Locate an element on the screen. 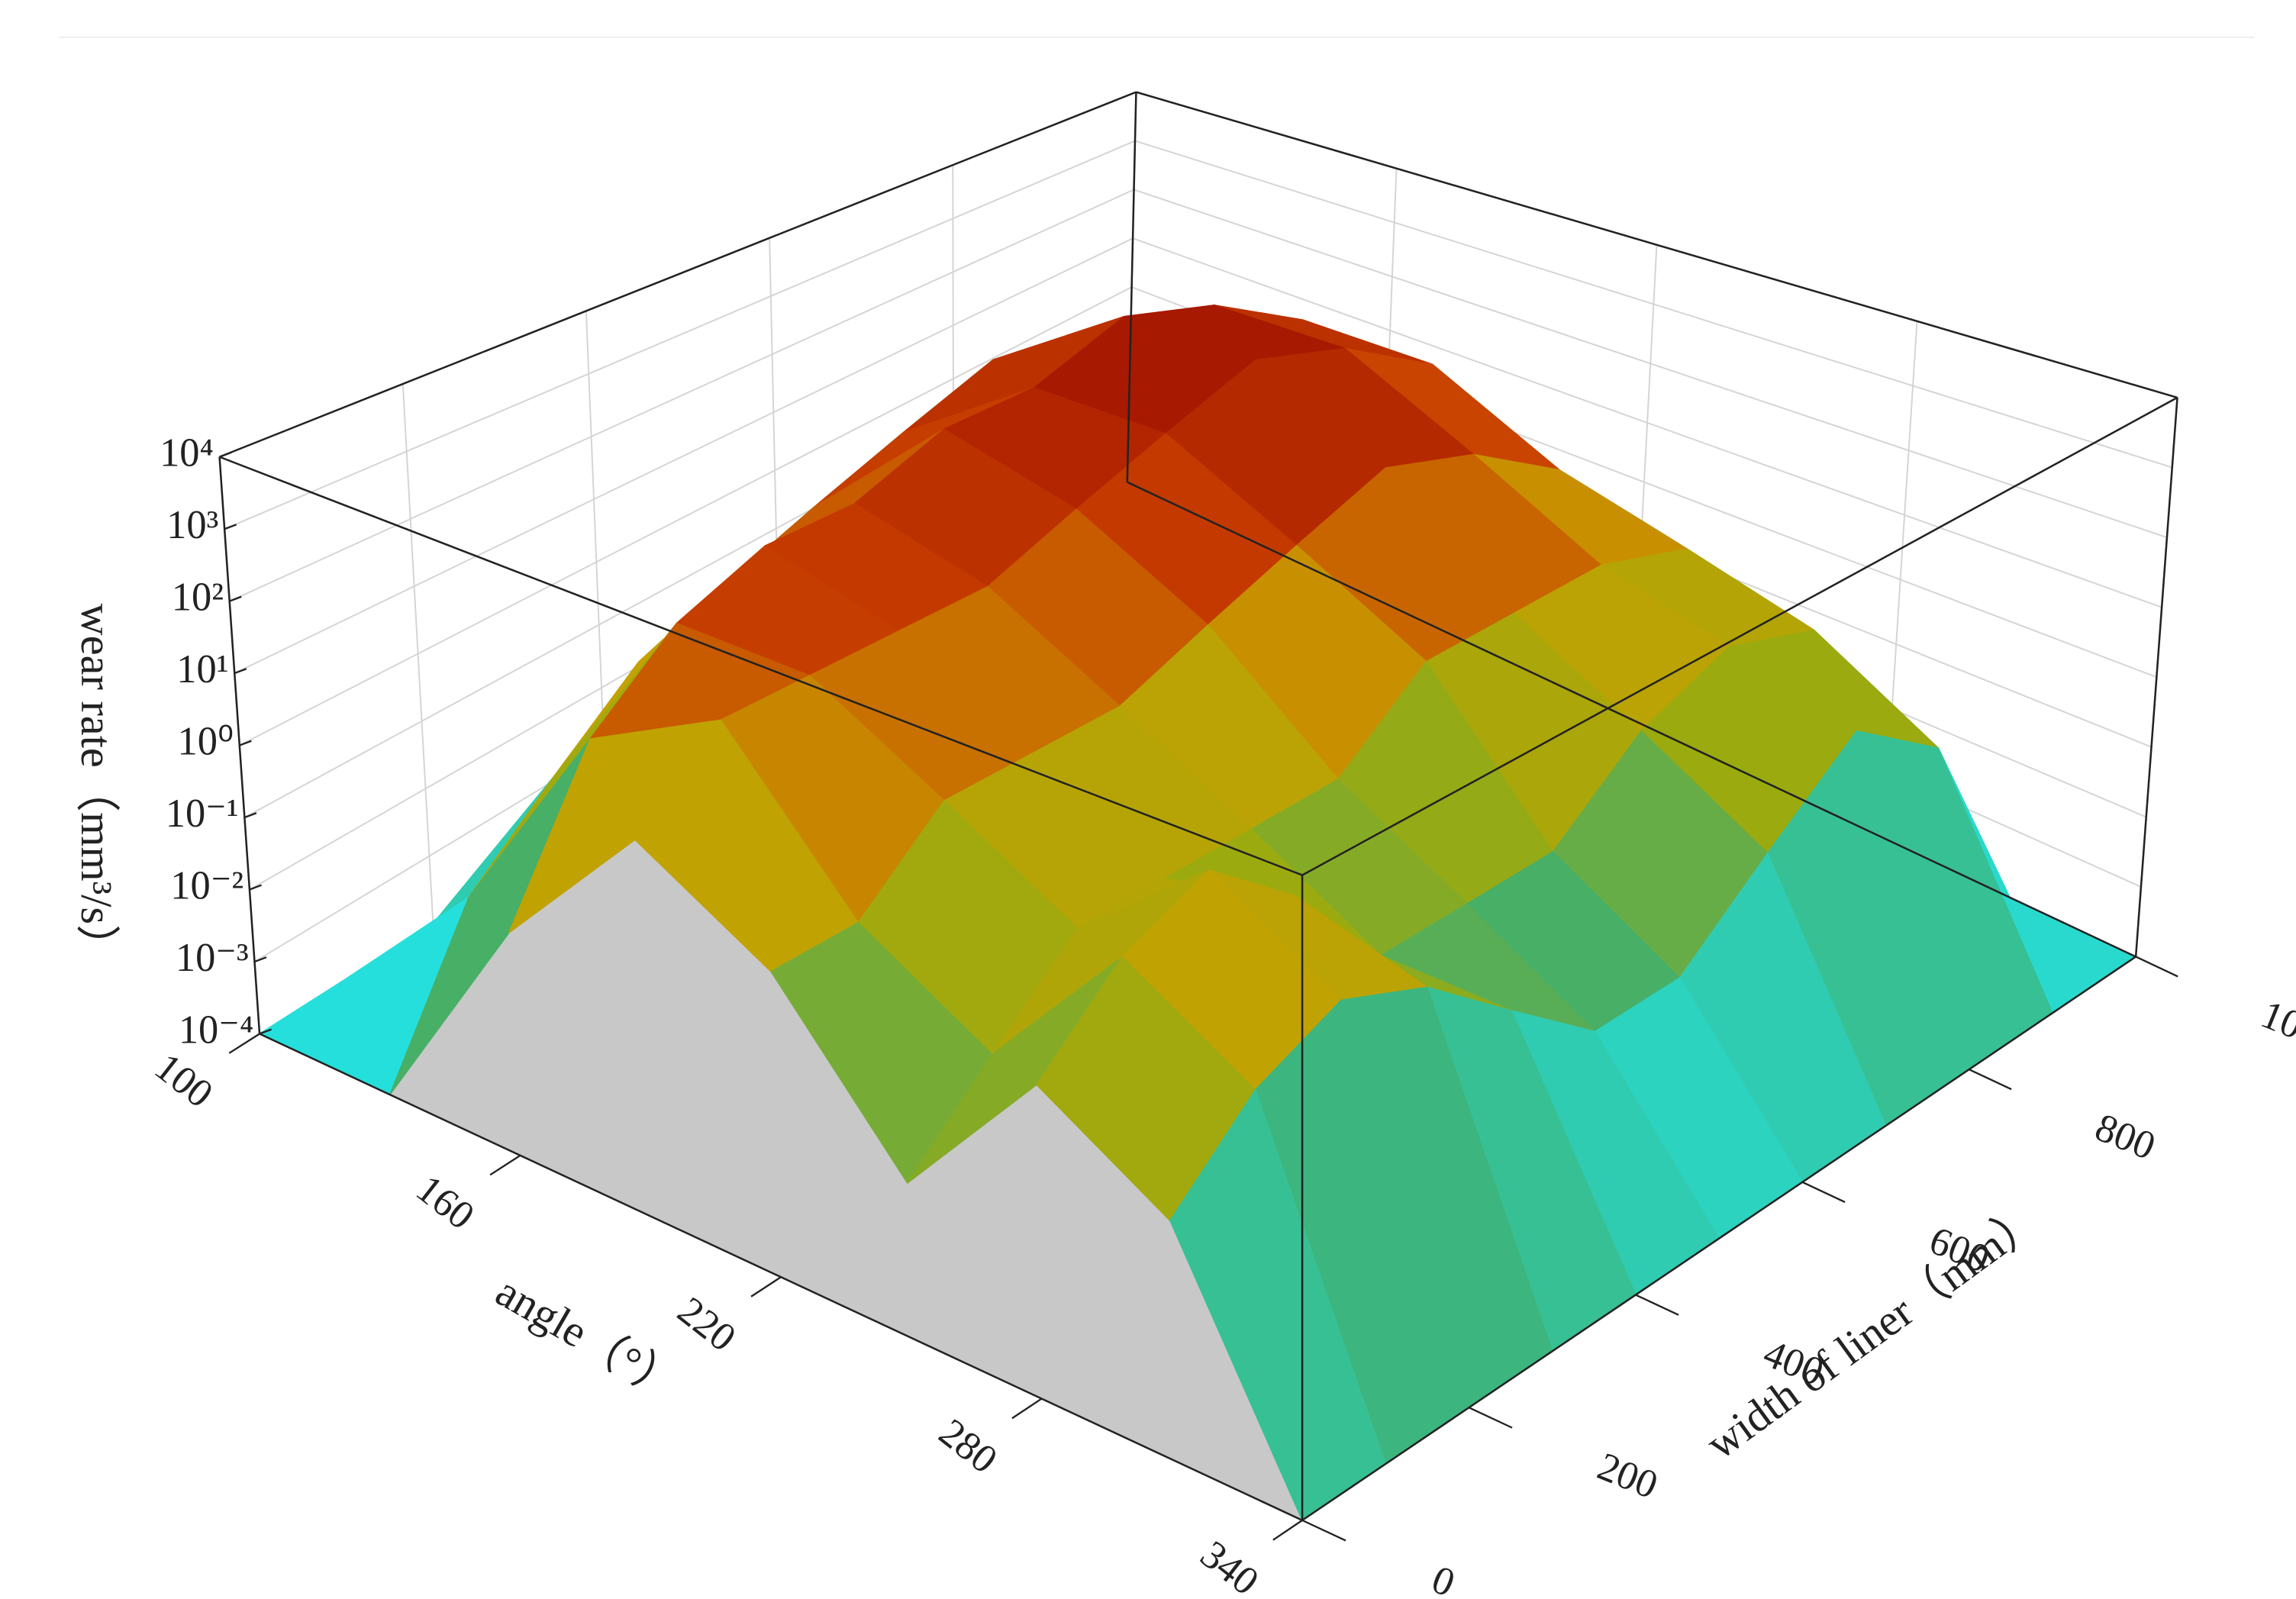 The width and height of the screenshot is (2296, 1599). y-tick-label: 1000 is located at coordinates (2275, 1027).